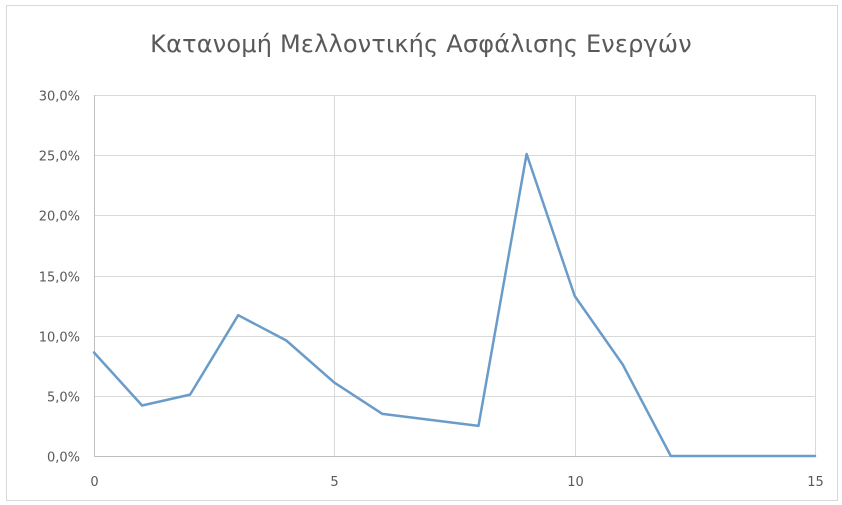 This screenshot has height=505, width=842. What do you see at coordinates (575, 482) in the screenshot?
I see `x-tick-label: 10` at bounding box center [575, 482].